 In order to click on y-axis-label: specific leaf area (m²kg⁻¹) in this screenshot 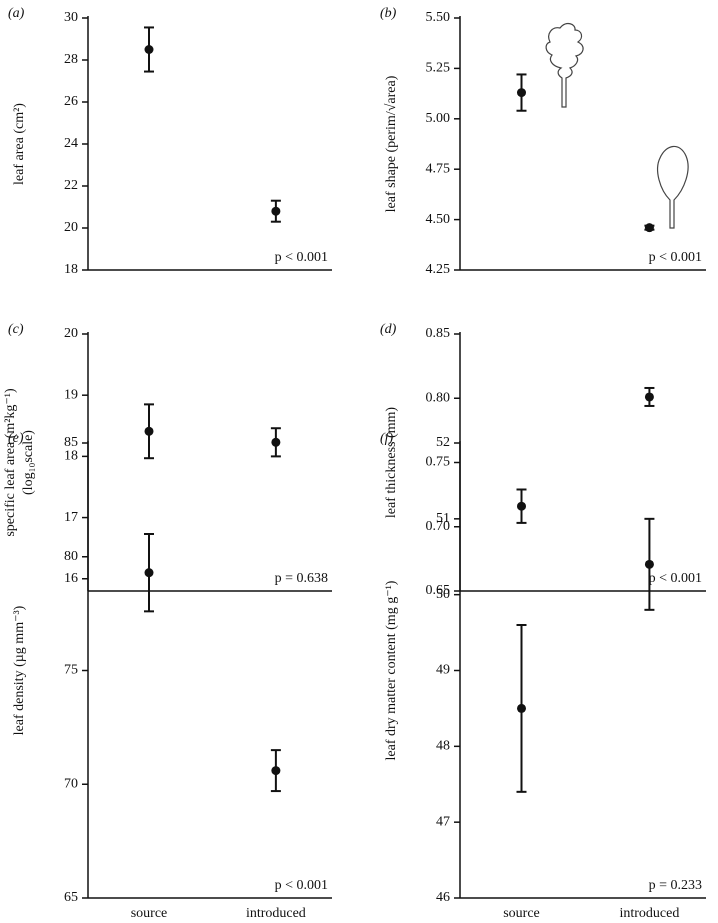, I will do `click(10, 462)`.